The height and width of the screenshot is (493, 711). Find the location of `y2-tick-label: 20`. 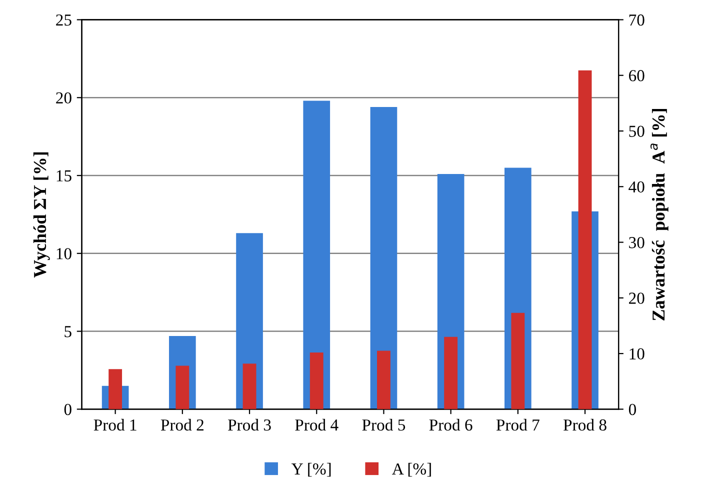

y2-tick-label: 20 is located at coordinates (636, 298).